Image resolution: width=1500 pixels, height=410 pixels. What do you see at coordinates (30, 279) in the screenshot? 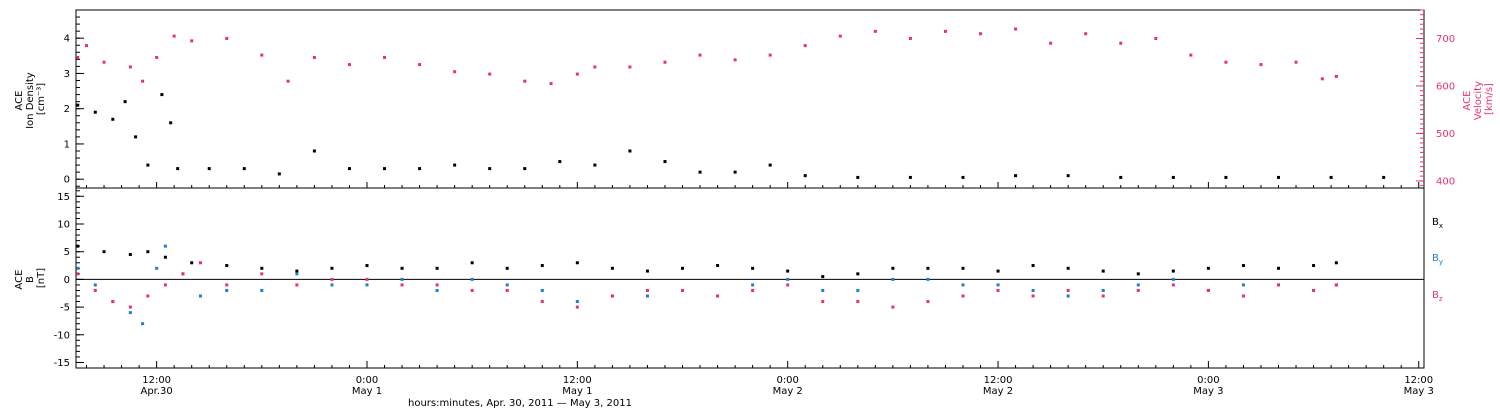
I see `bottom-left-axis-label-line-2: B` at bounding box center [30, 279].